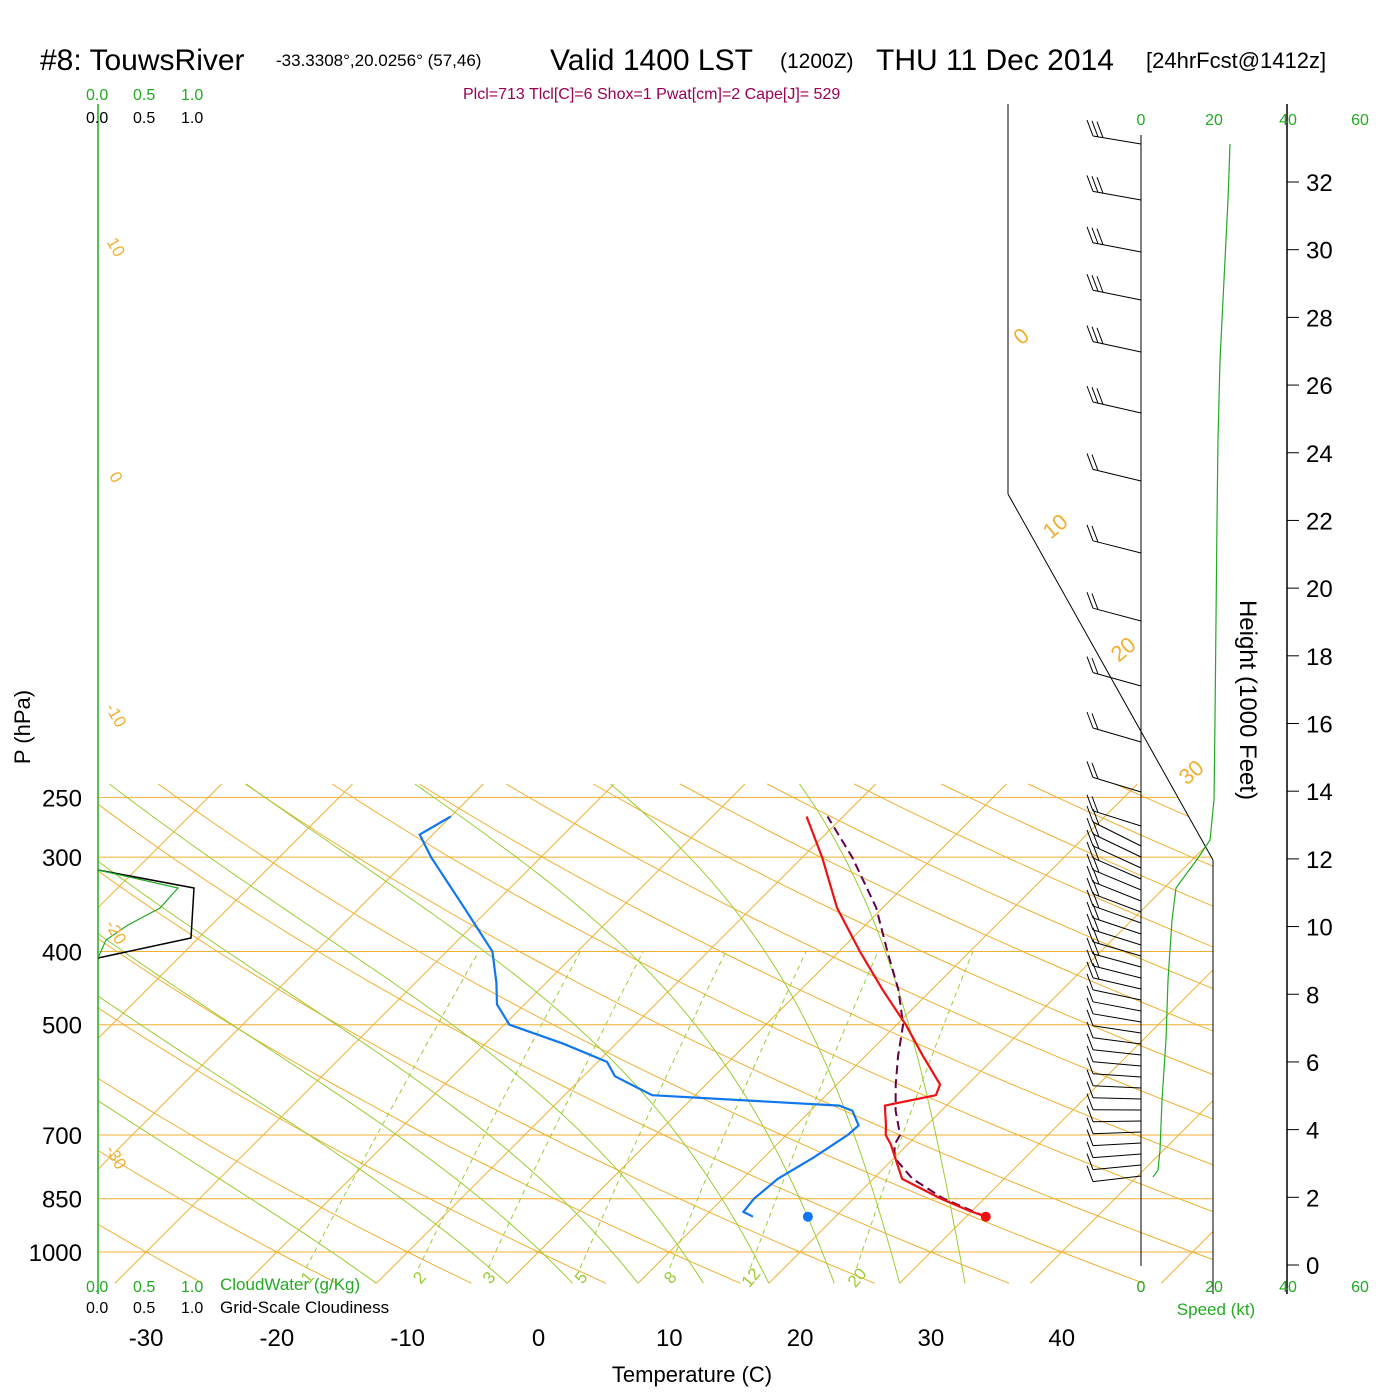  Describe the element at coordinates (62, 953) in the screenshot. I see `pressure-tick-label: 400` at that location.